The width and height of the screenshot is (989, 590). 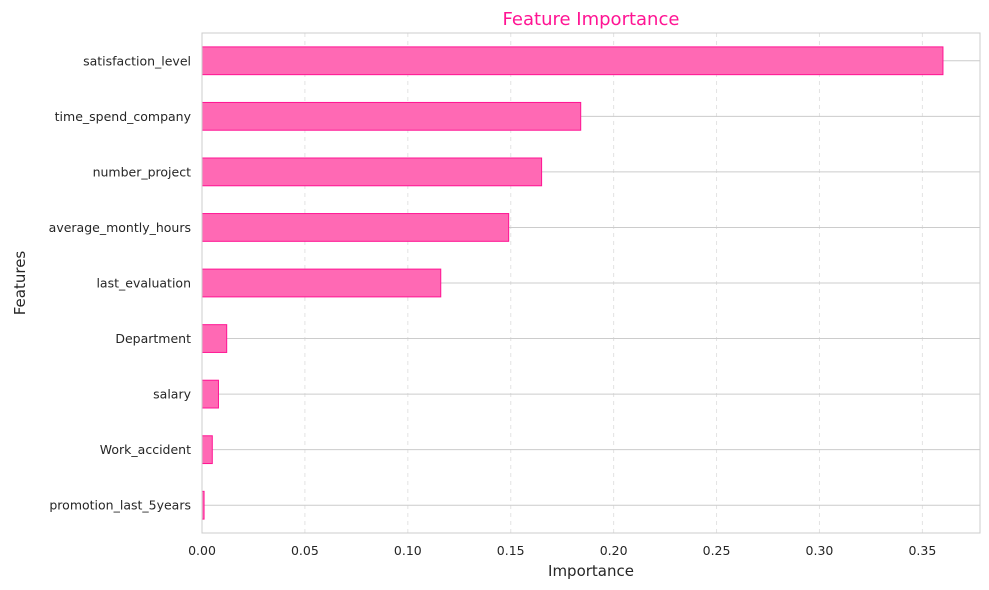 What do you see at coordinates (591, 19) in the screenshot?
I see `chart-title: Feature Importance` at bounding box center [591, 19].